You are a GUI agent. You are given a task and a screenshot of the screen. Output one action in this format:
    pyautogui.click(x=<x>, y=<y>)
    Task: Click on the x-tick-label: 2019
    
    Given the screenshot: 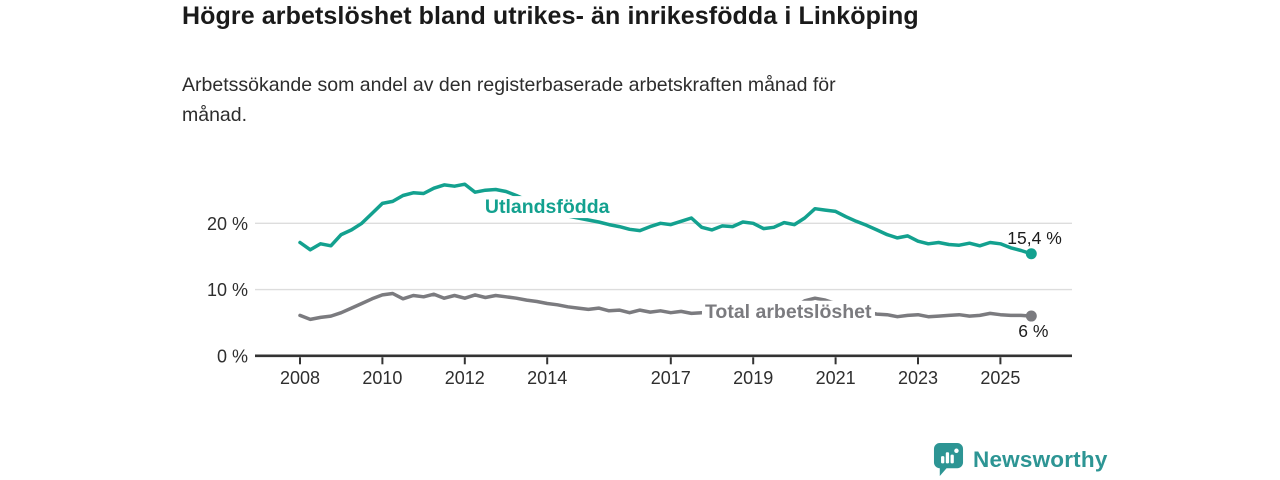 What is the action you would take?
    pyautogui.click(x=753, y=378)
    